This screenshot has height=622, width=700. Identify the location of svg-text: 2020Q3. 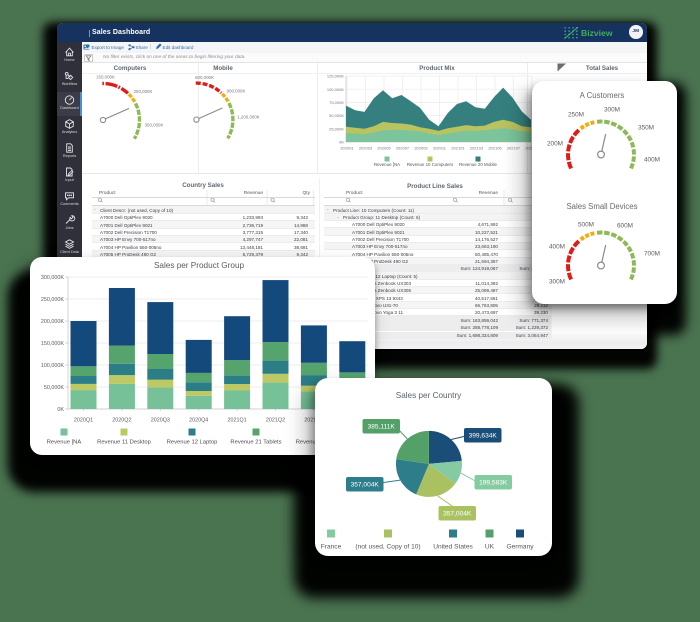
(160, 421).